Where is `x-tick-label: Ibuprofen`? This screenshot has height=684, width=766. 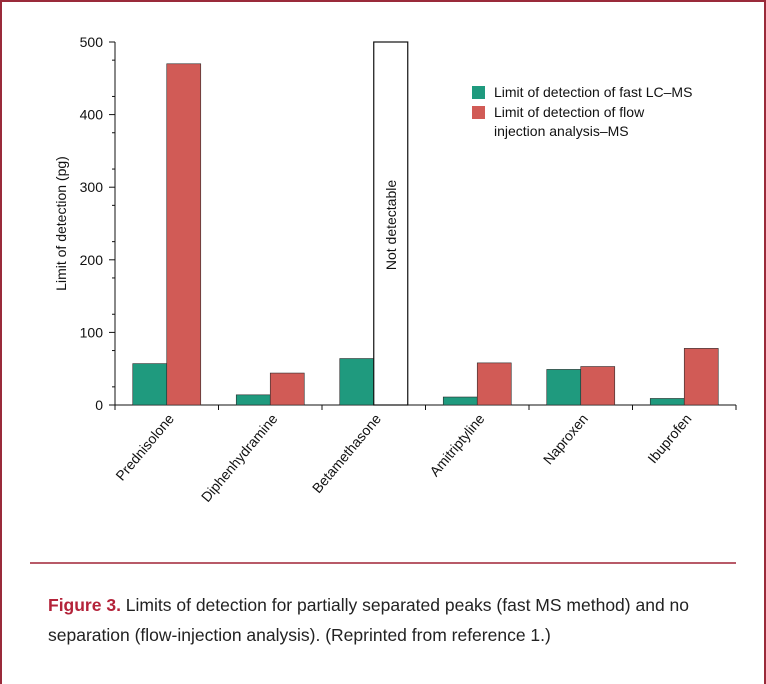 x-tick-label: Ibuprofen is located at coordinates (669, 439).